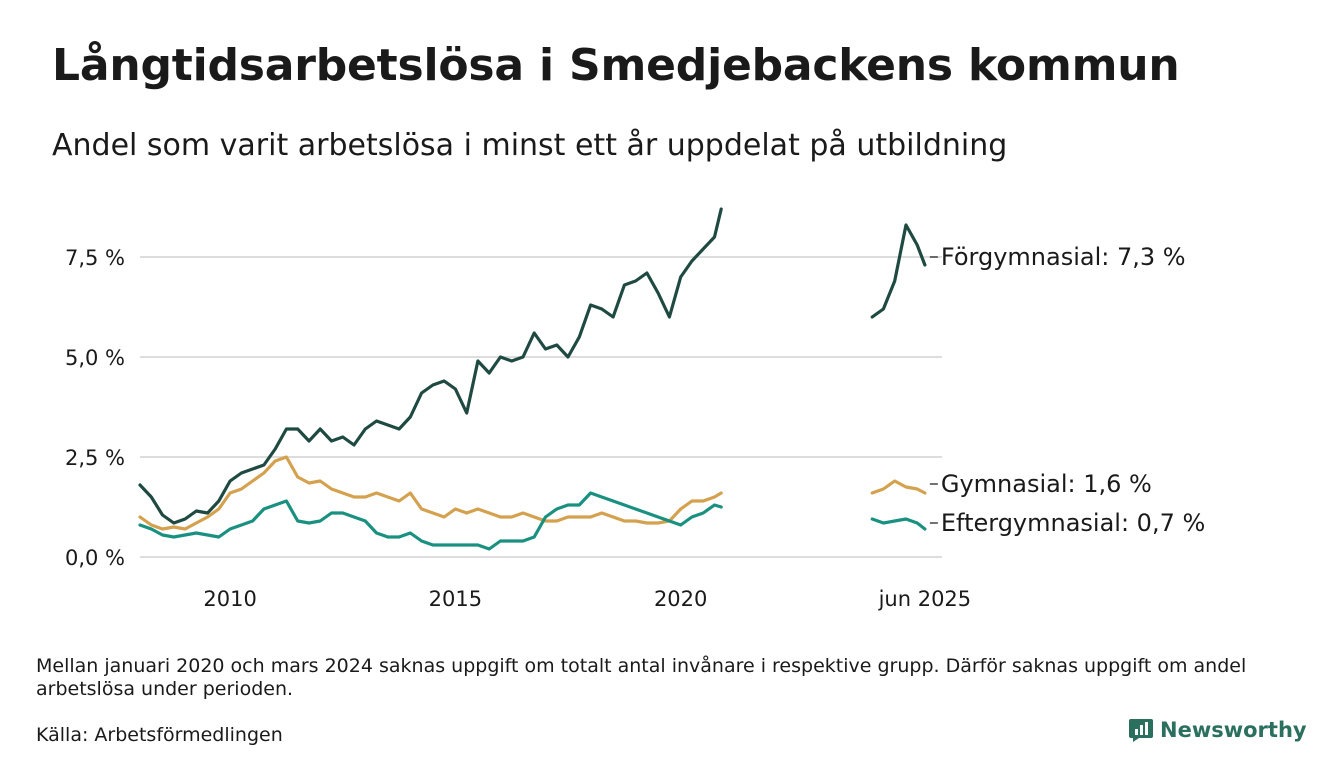  Describe the element at coordinates (587, 599) in the screenshot. I see `x-axis: 2010 2015 2020 jun 2025` at that location.